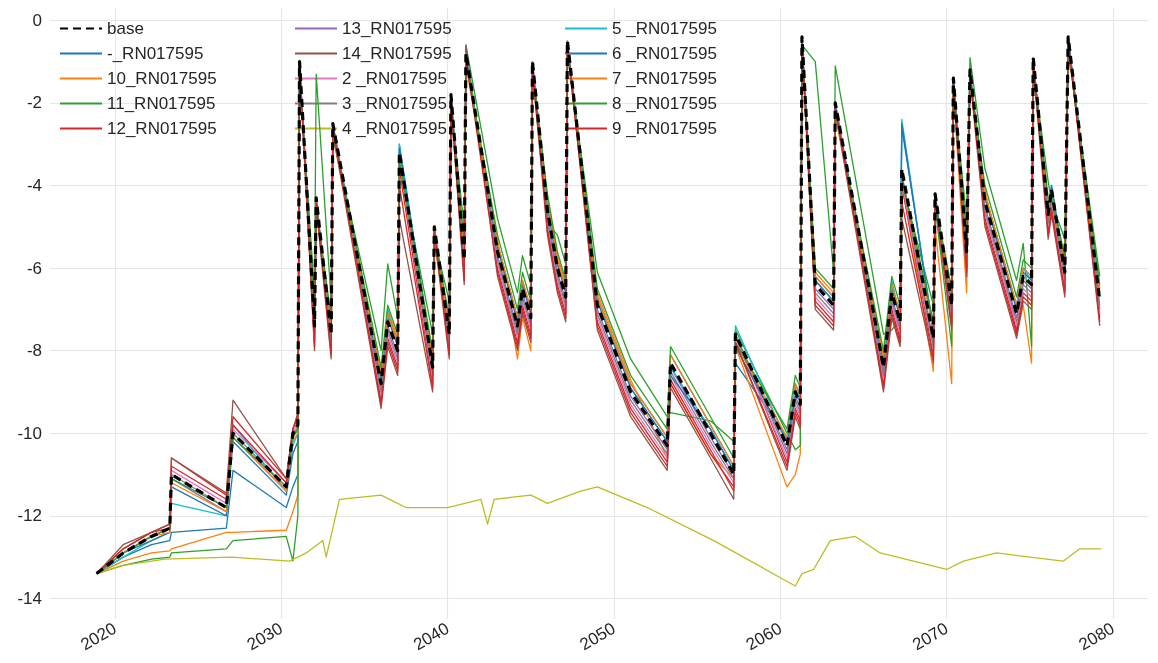 This screenshot has height=663, width=1158. I want to click on legend-label: 7 _RN017595, so click(664, 78).